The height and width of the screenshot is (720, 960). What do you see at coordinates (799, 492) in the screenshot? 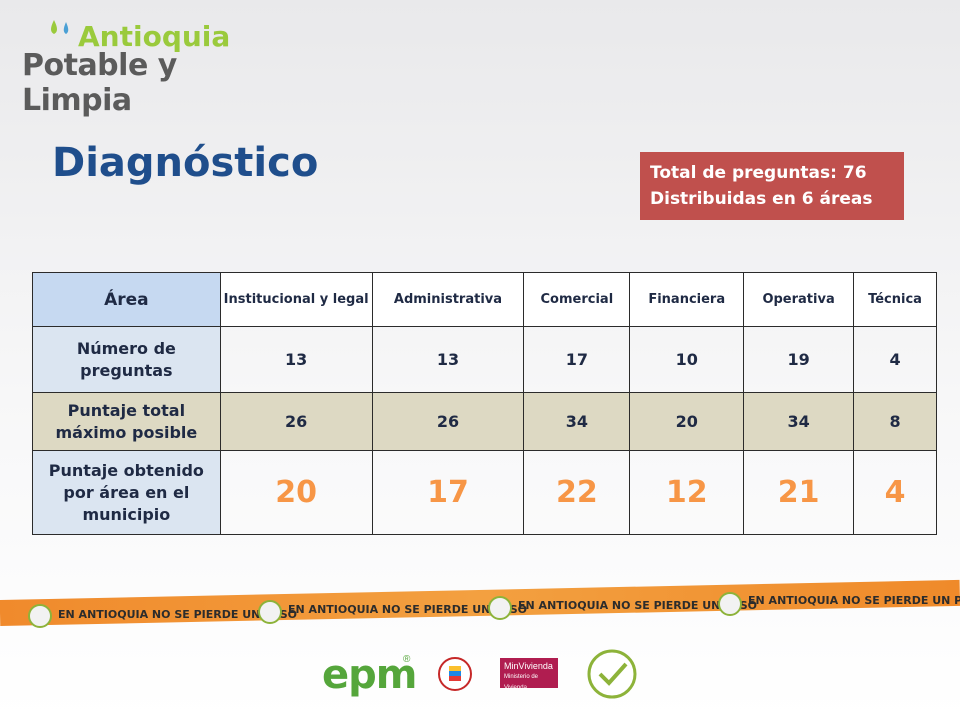
I see `score-cell: 21` at bounding box center [799, 492].